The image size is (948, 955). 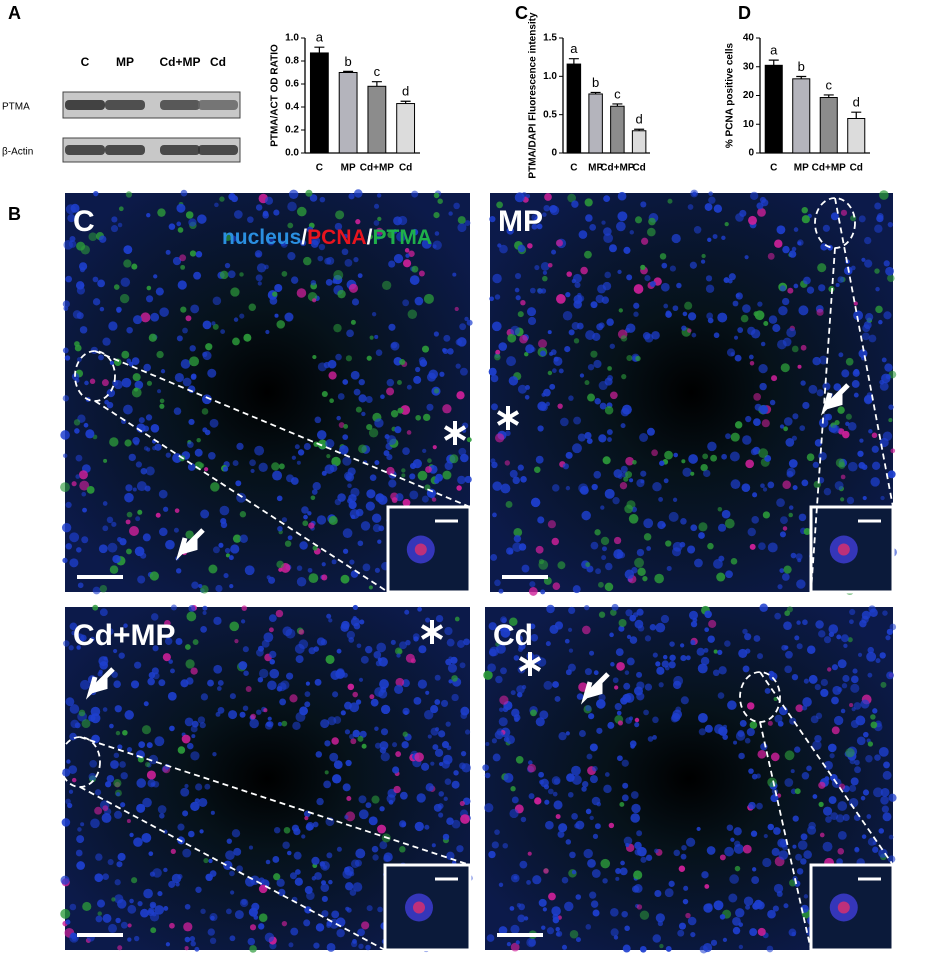 I want to click on x-tick-label: MP, so click(x=348, y=168).